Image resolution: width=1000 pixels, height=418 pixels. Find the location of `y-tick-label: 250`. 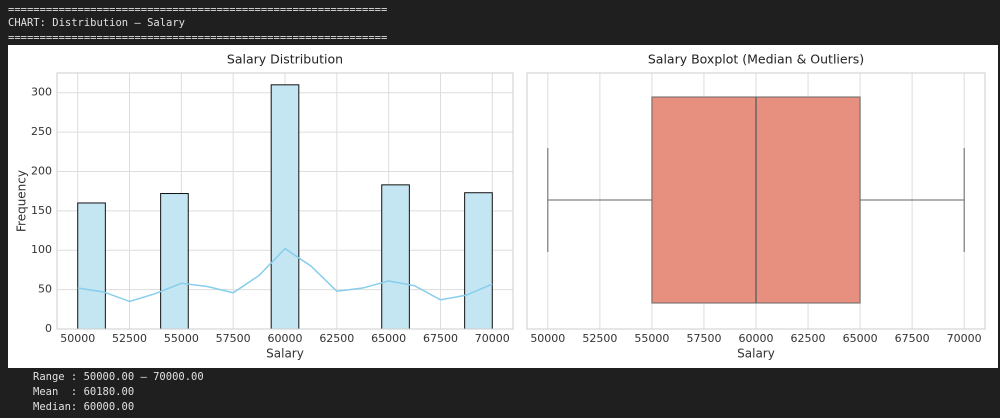

y-tick-label: 250 is located at coordinates (41, 131).